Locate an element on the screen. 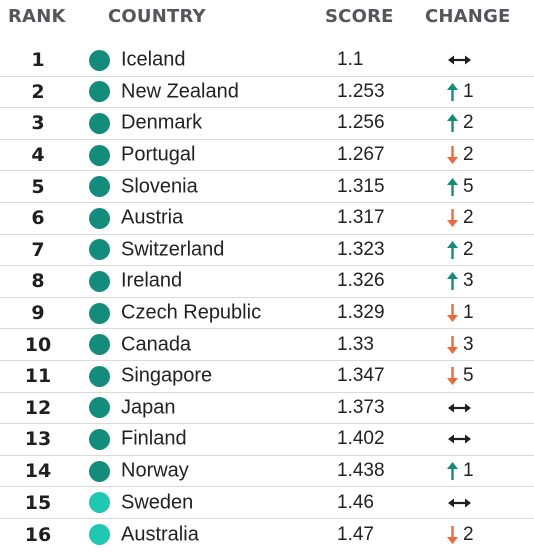  rank-cell: 15 is located at coordinates (38, 502).